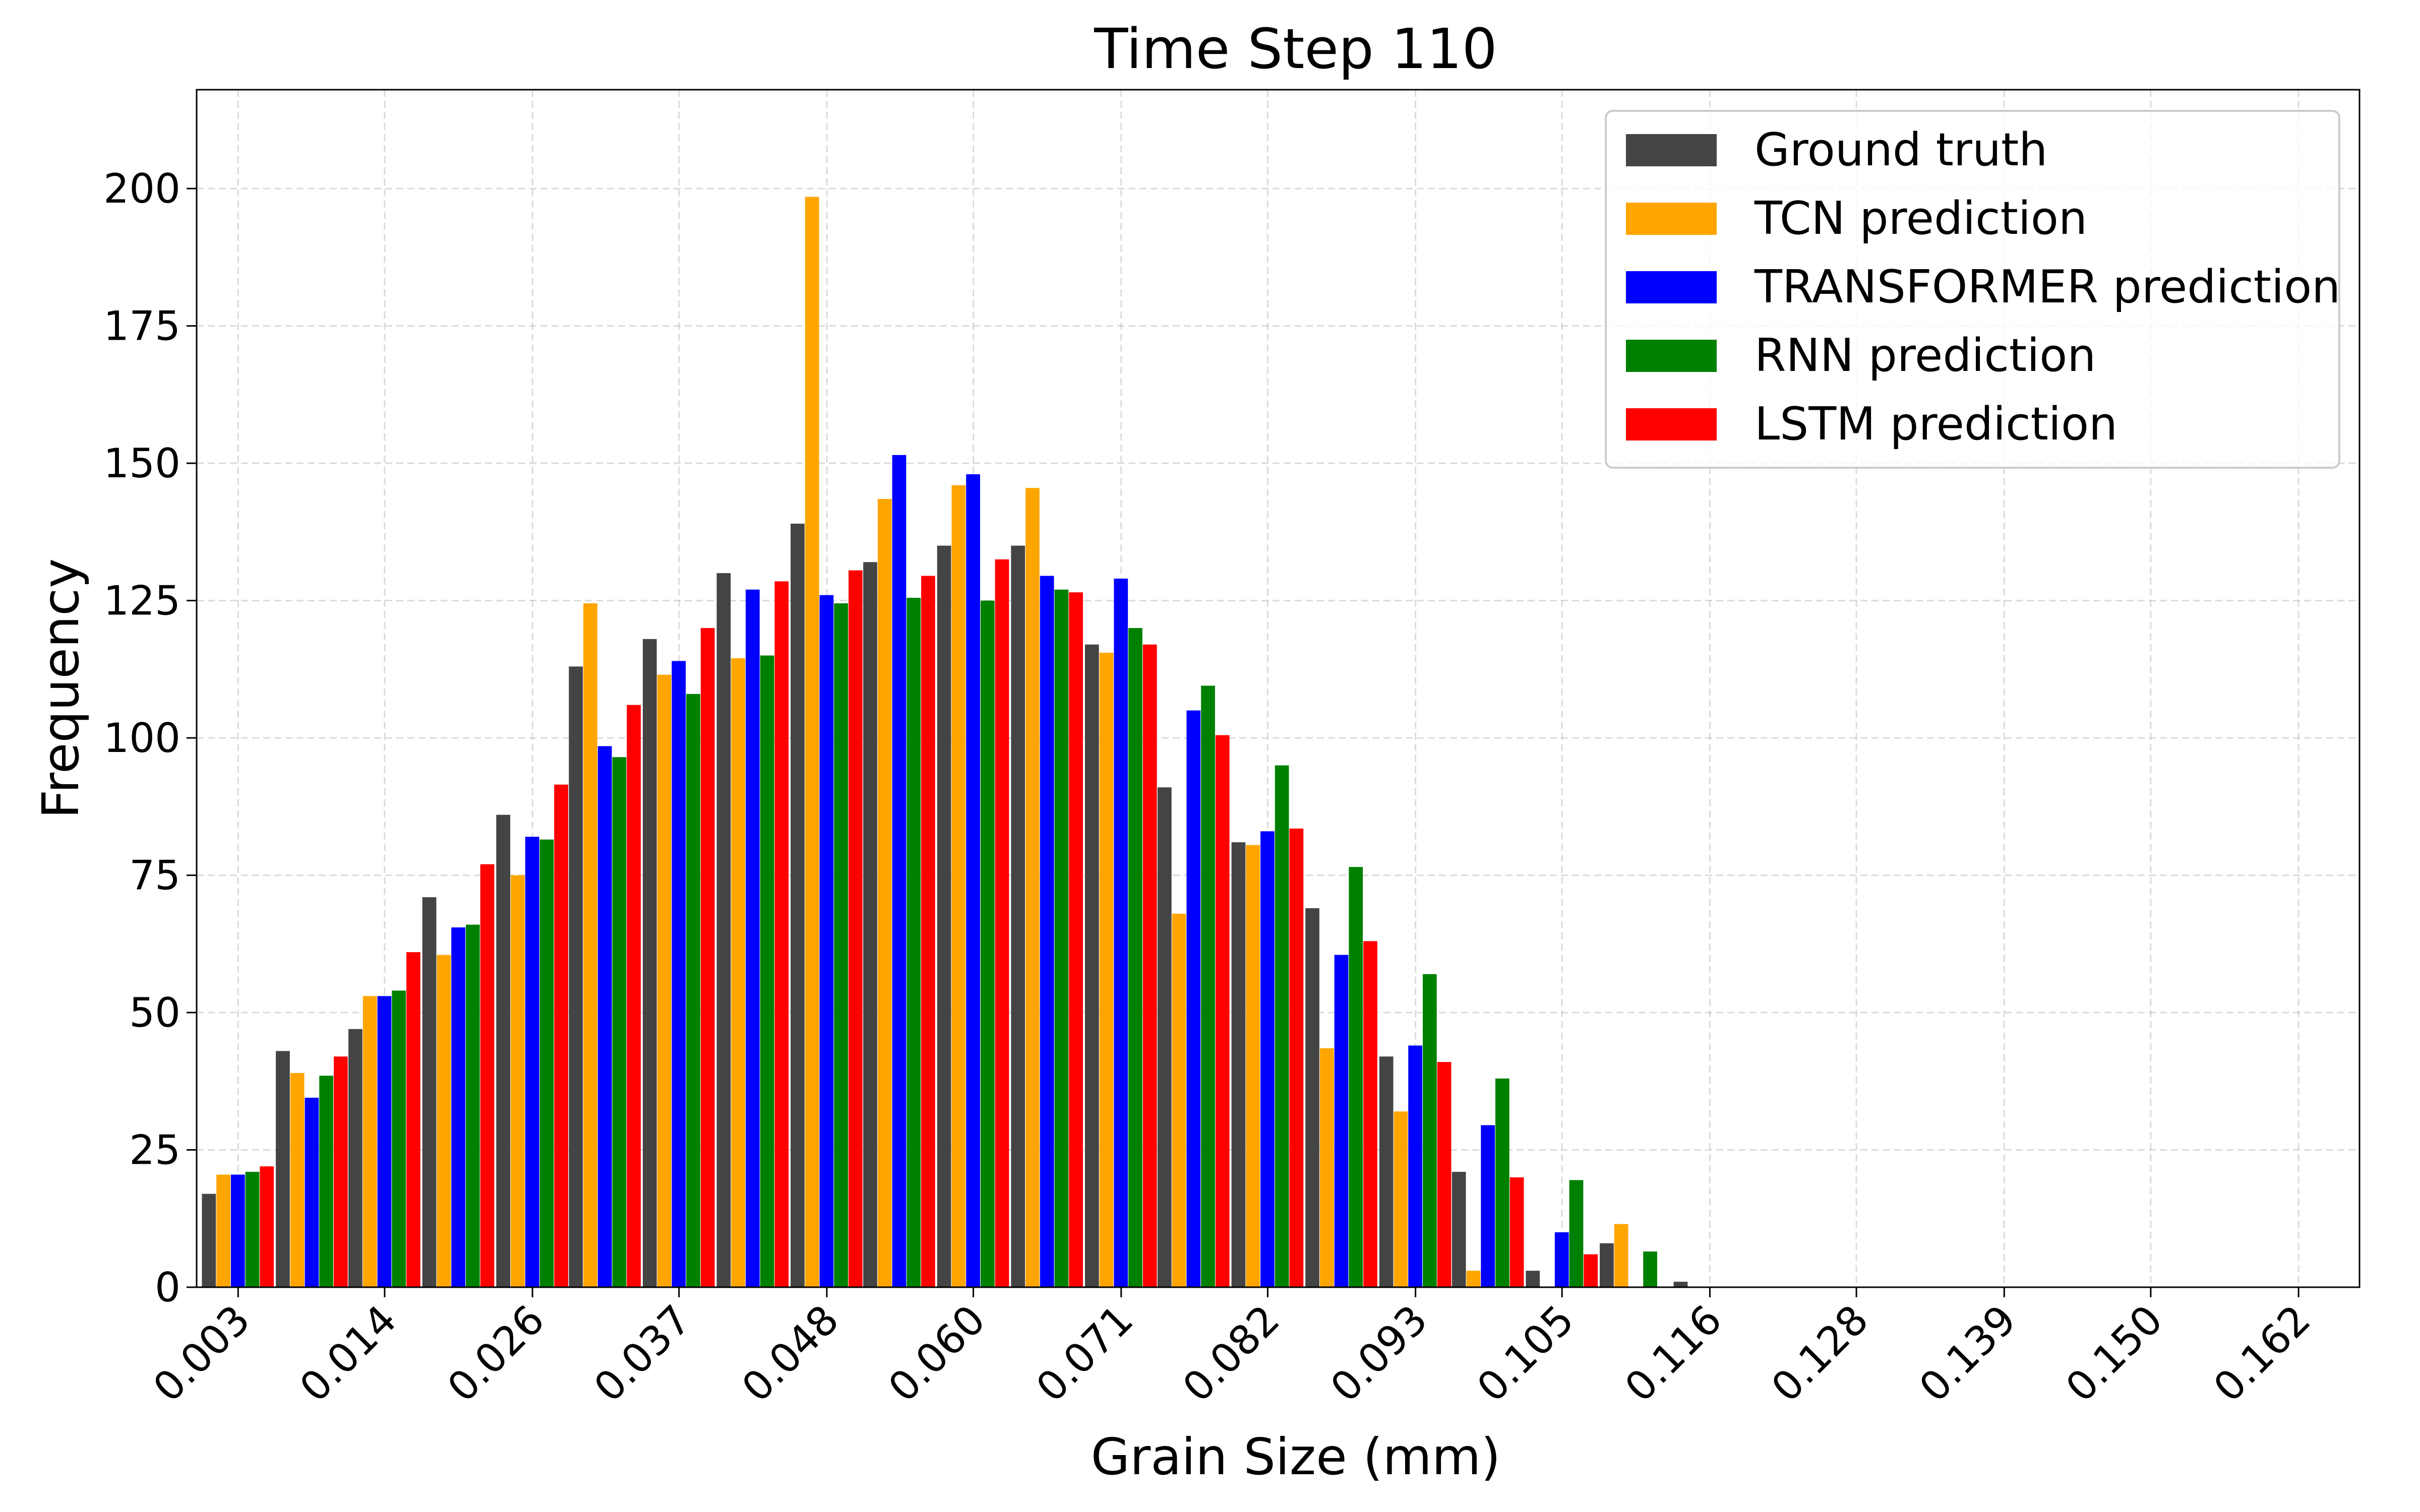 This screenshot has height=1512, width=2420. What do you see at coordinates (167, 1287) in the screenshot?
I see `y-tick-label: 0` at bounding box center [167, 1287].